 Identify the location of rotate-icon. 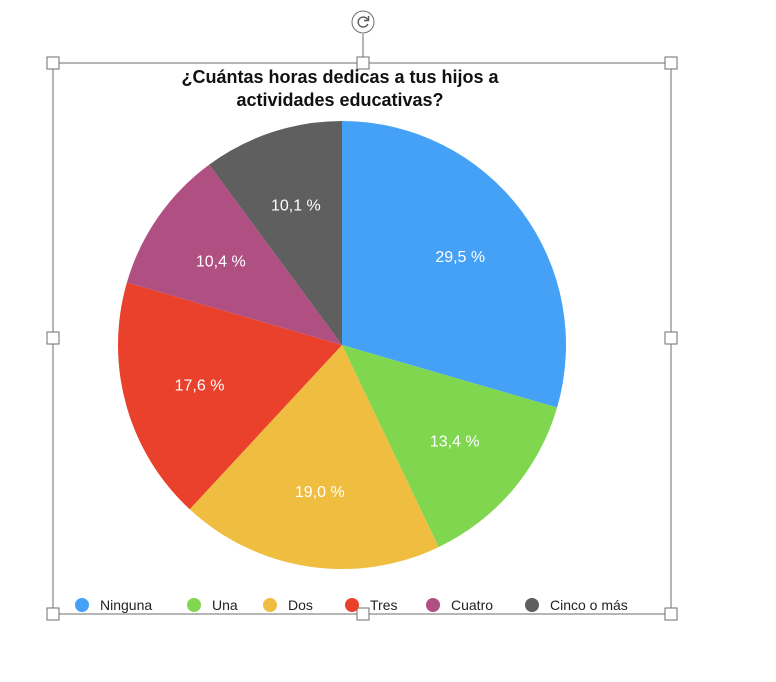
(363, 22).